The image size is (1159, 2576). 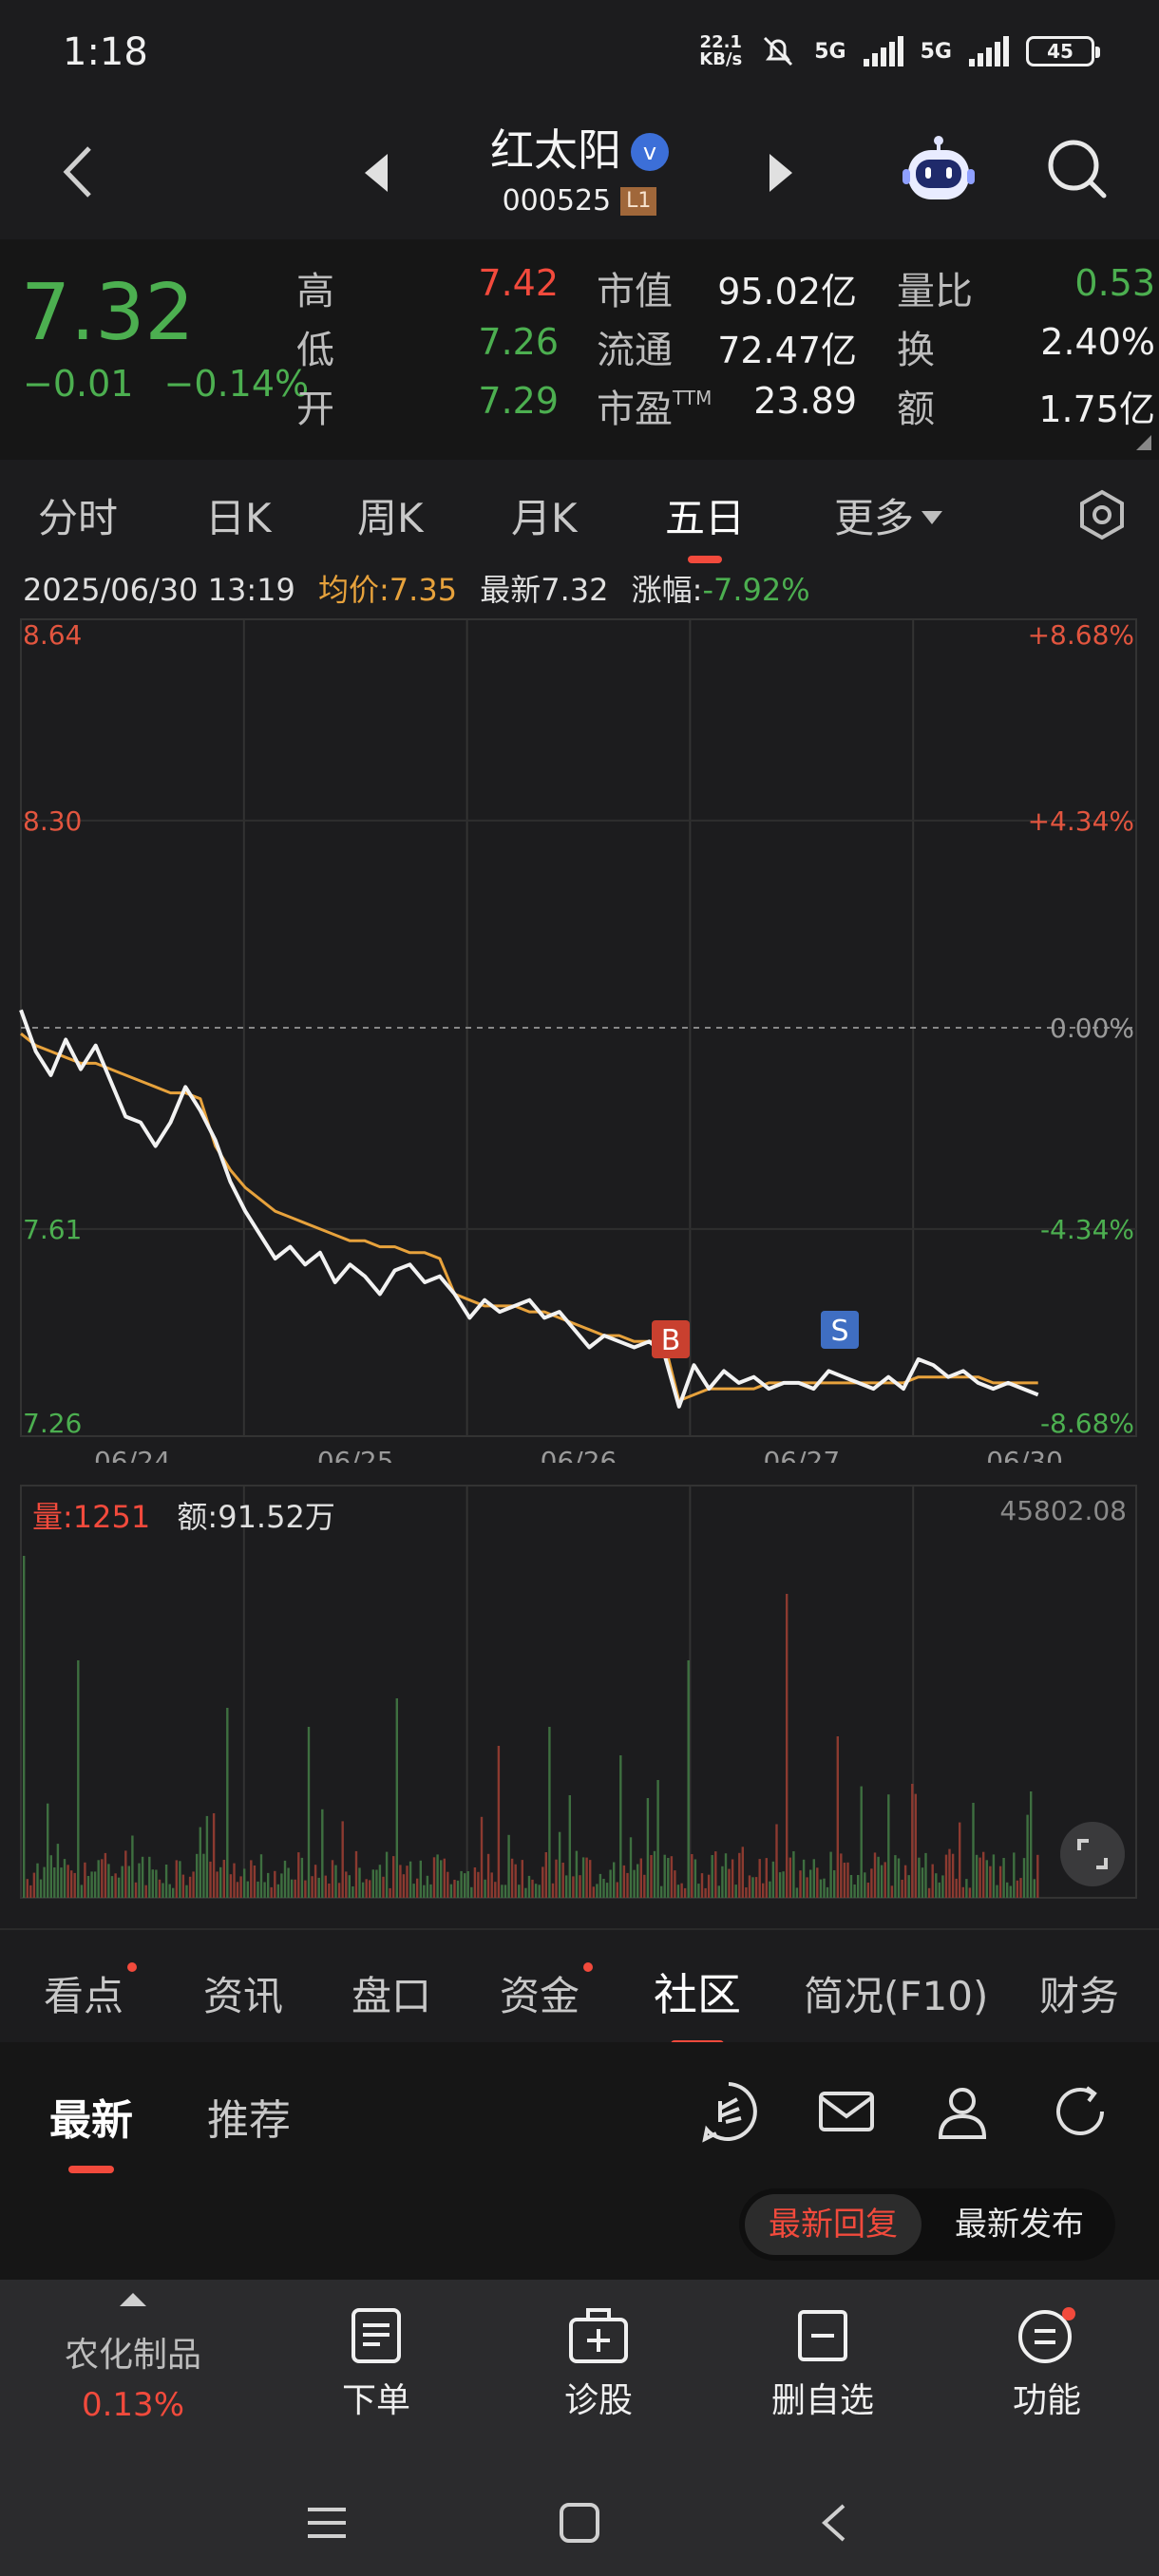 I want to click on stock-header: 红太阳 v 000525 L1, so click(x=579, y=172).